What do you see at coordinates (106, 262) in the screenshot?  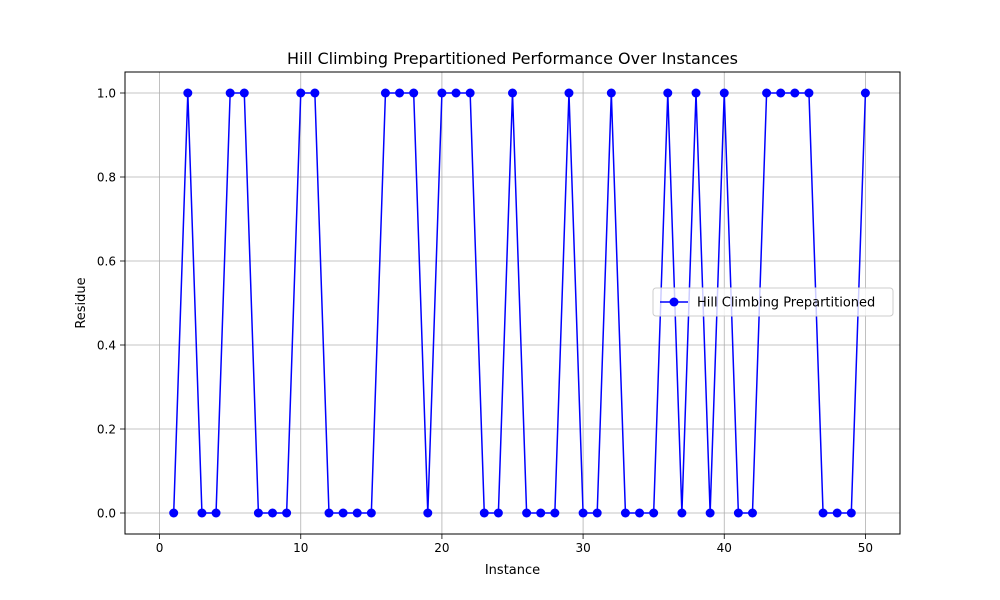 I see `y-tick-label: 0.6` at bounding box center [106, 262].